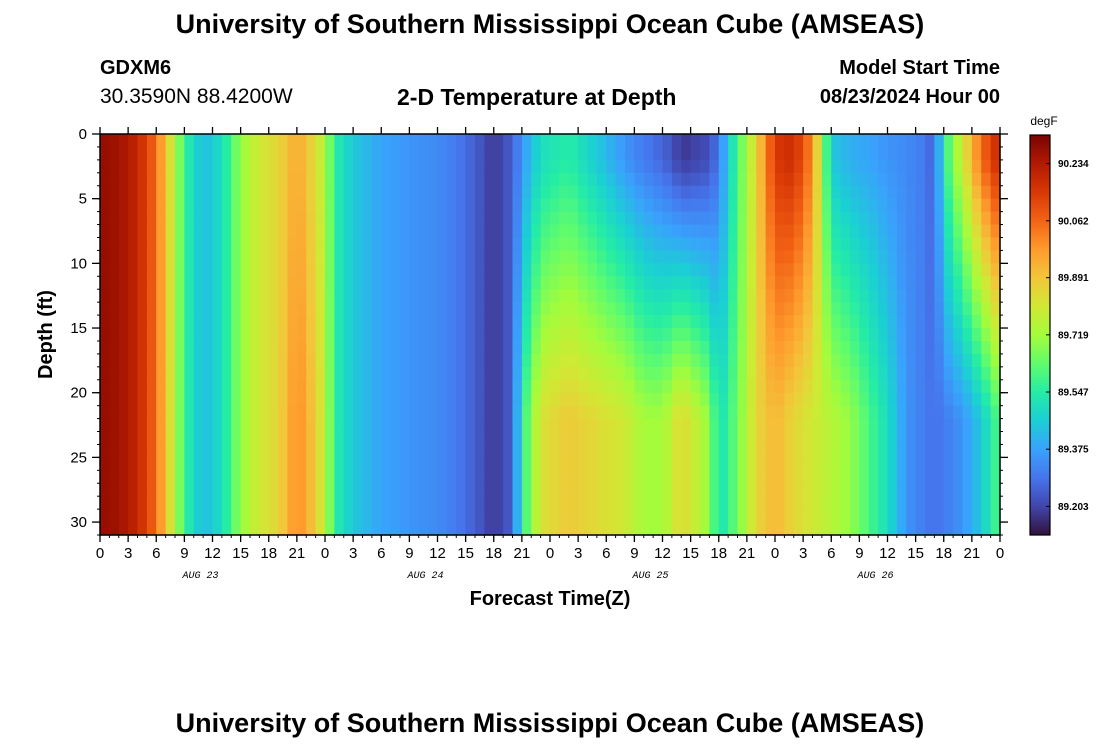 The image size is (1100, 750). What do you see at coordinates (522, 553) in the screenshot?
I see `x-tick-label: 21` at bounding box center [522, 553].